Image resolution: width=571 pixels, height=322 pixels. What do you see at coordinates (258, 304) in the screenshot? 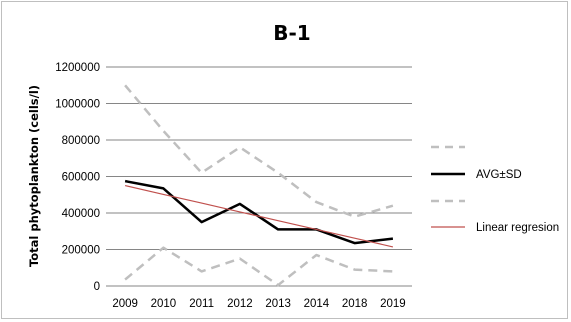
I see `x-tick-labels: 2009 2010 2011 2012 2013 2014 2018 2019` at bounding box center [258, 304].